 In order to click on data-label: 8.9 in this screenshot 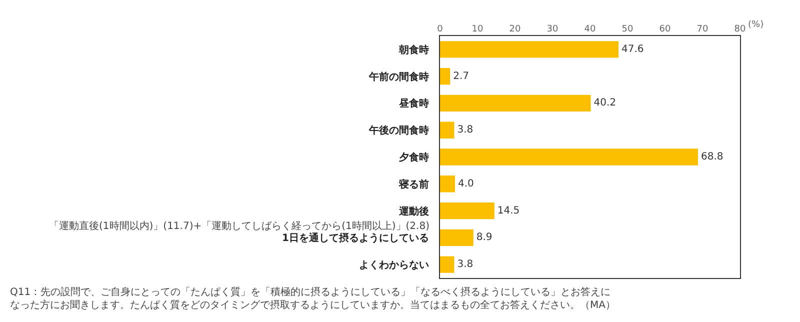, I will do `click(484, 238)`.